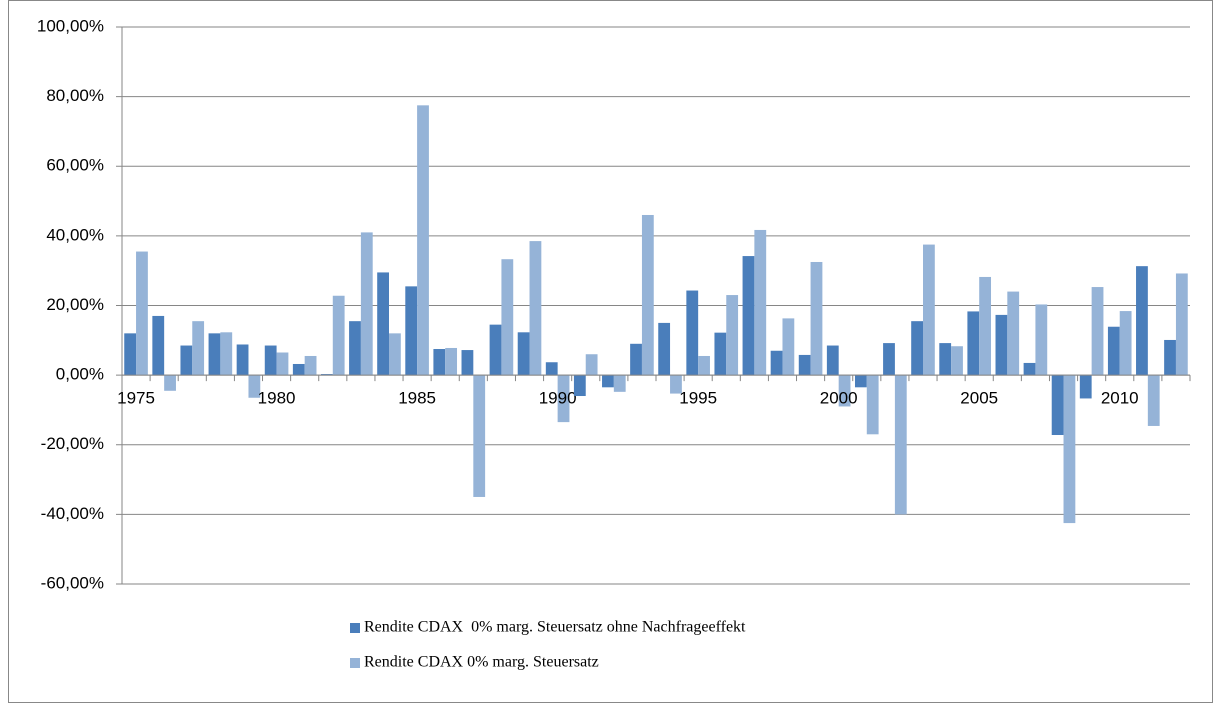  Describe the element at coordinates (75, 234) in the screenshot. I see `y-tick-label: 40,00%` at that location.